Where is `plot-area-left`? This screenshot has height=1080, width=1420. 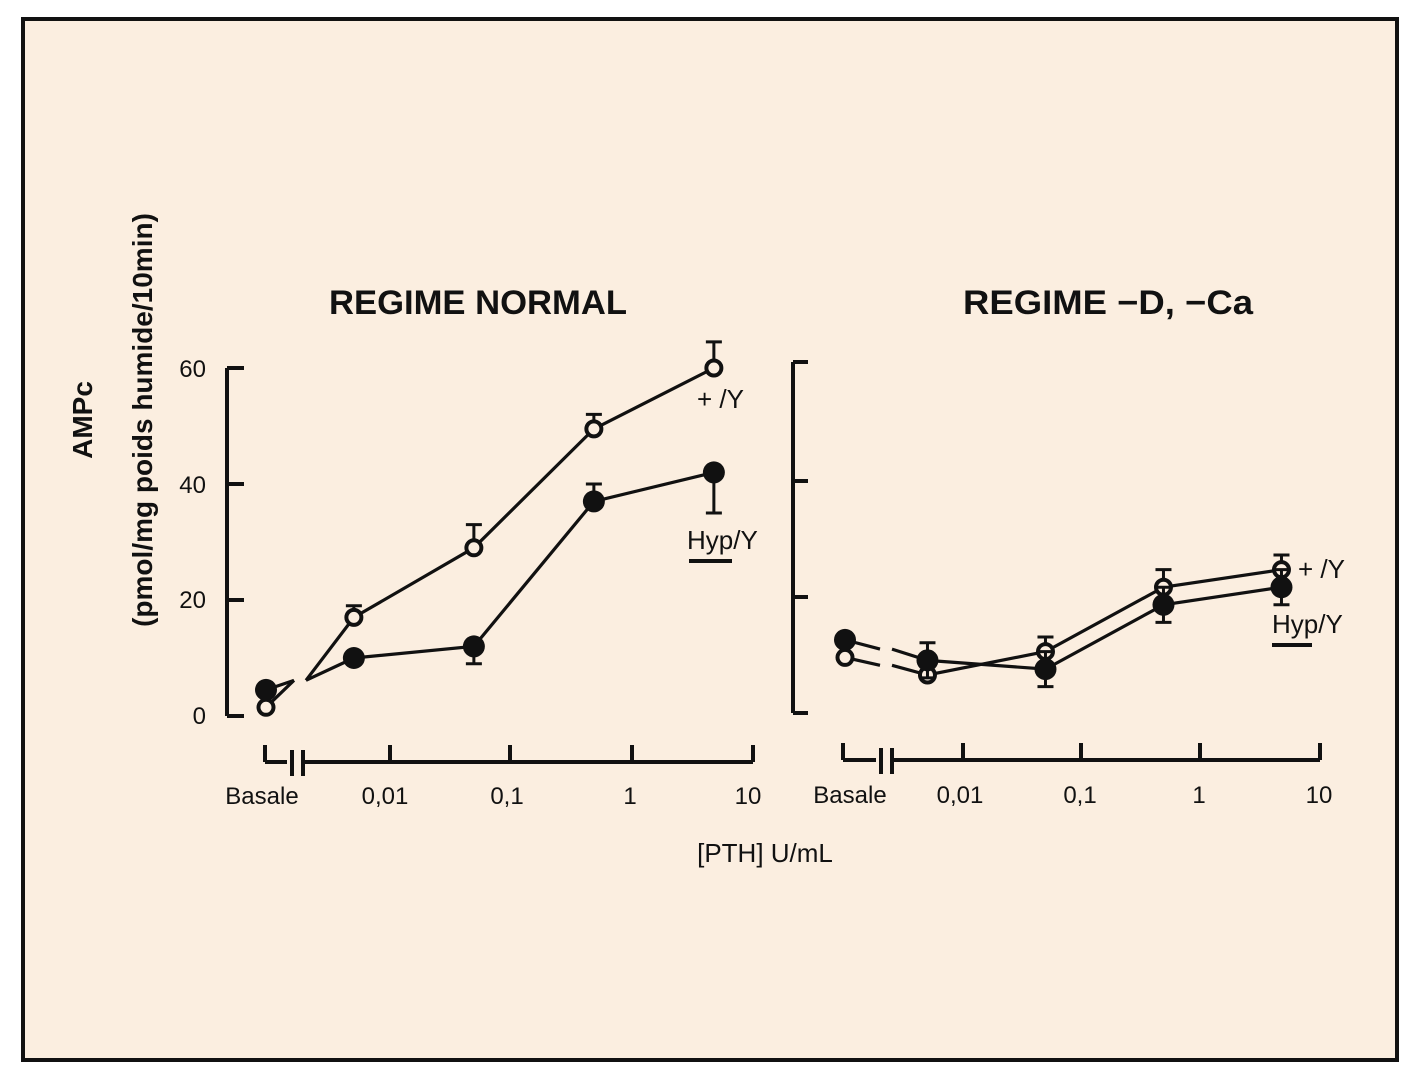 plot-area-left is located at coordinates (490, 528).